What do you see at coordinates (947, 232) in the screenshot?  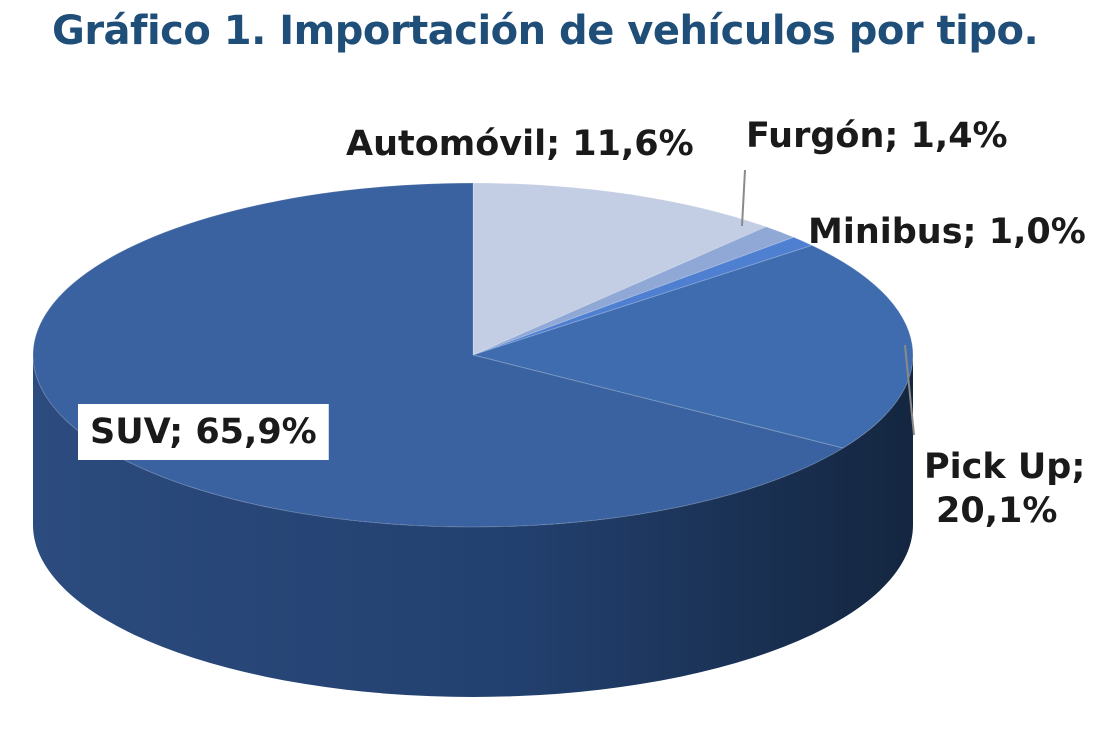 I see `data-label-minibus: Minibus; 1,0%` at bounding box center [947, 232].